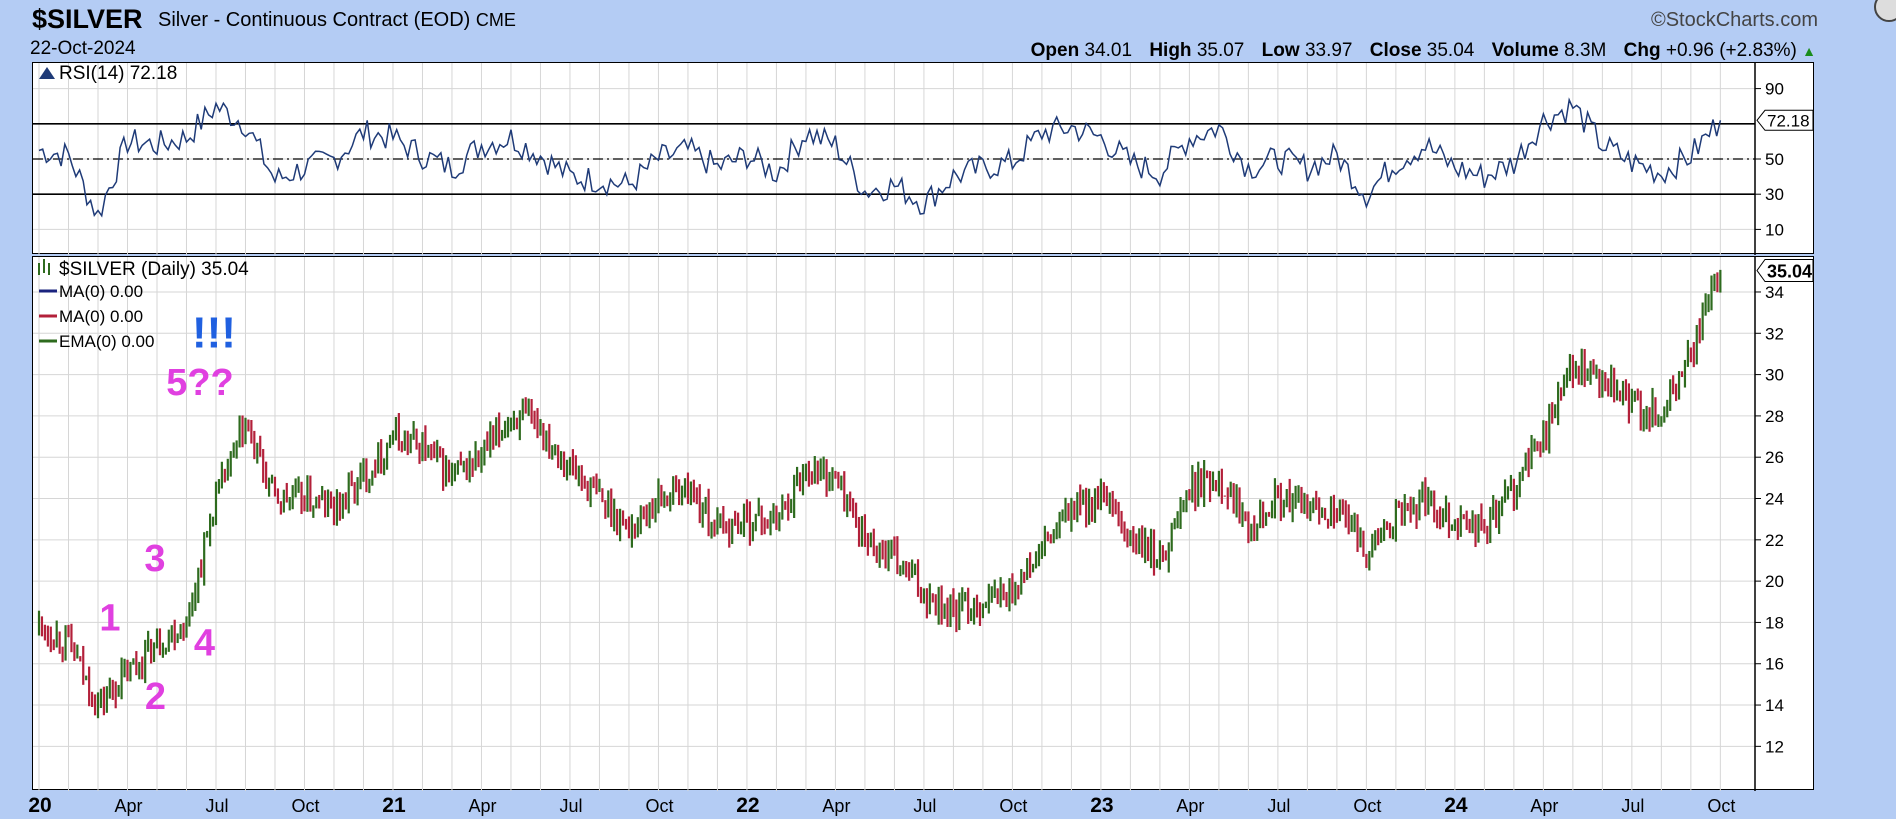 This screenshot has height=819, width=1896. I want to click on price-tick-label: 32, so click(1774, 333).